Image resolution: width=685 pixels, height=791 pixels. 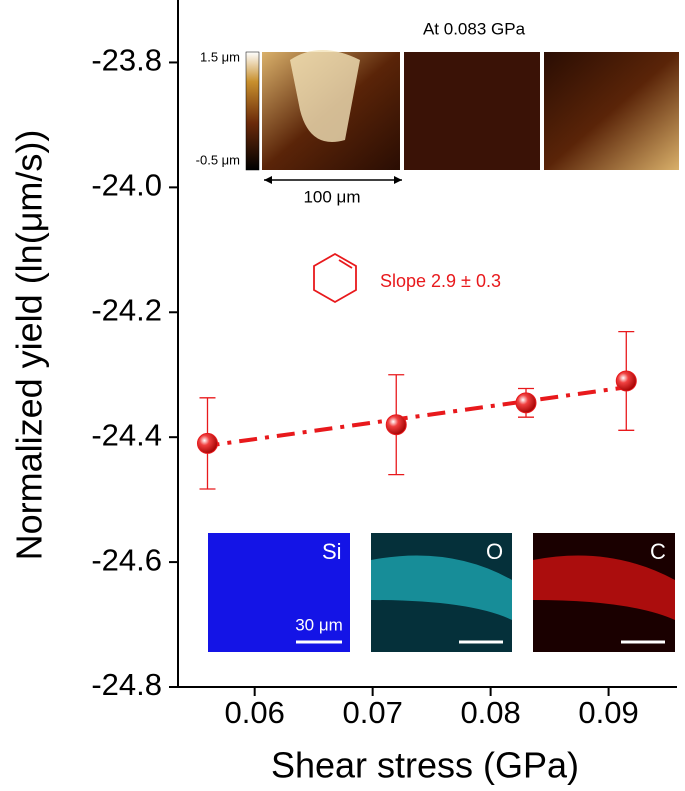 What do you see at coordinates (658, 551) in the screenshot?
I see `c-label: C` at bounding box center [658, 551].